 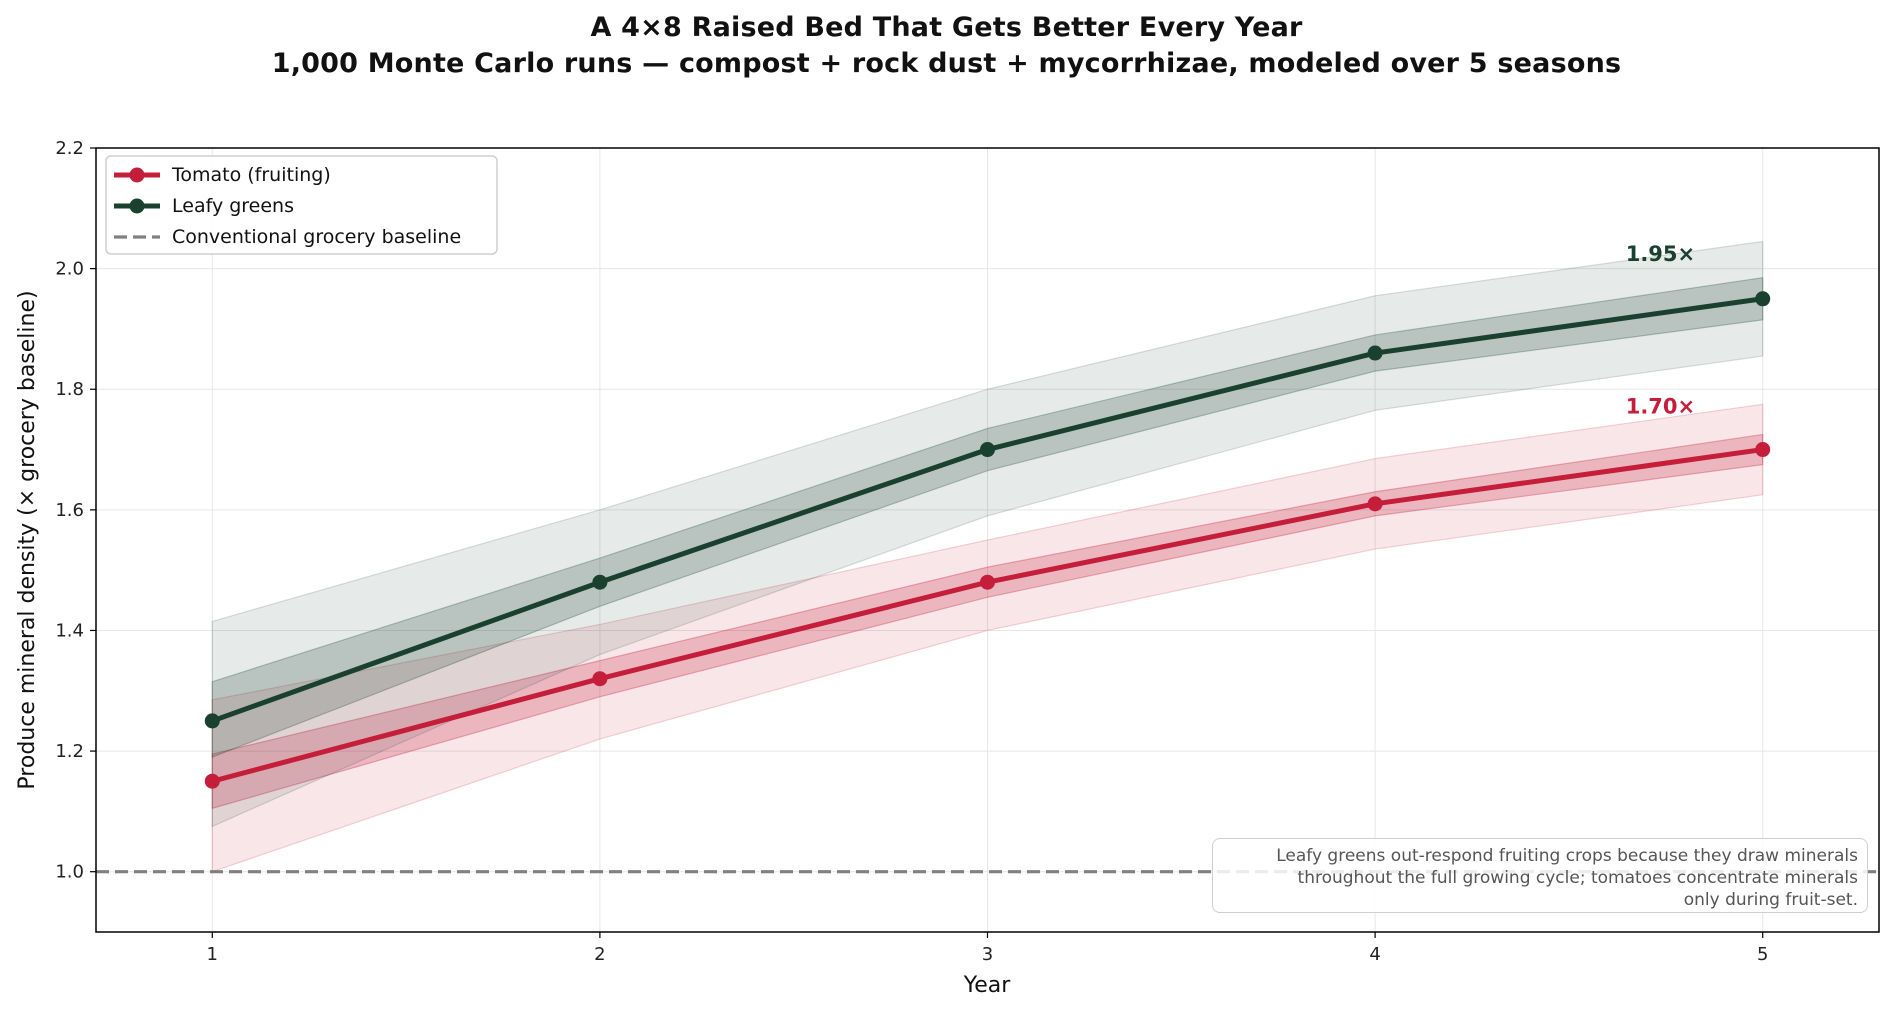 I want to click on end-value-label: 1.95×, so click(x=1660, y=254).